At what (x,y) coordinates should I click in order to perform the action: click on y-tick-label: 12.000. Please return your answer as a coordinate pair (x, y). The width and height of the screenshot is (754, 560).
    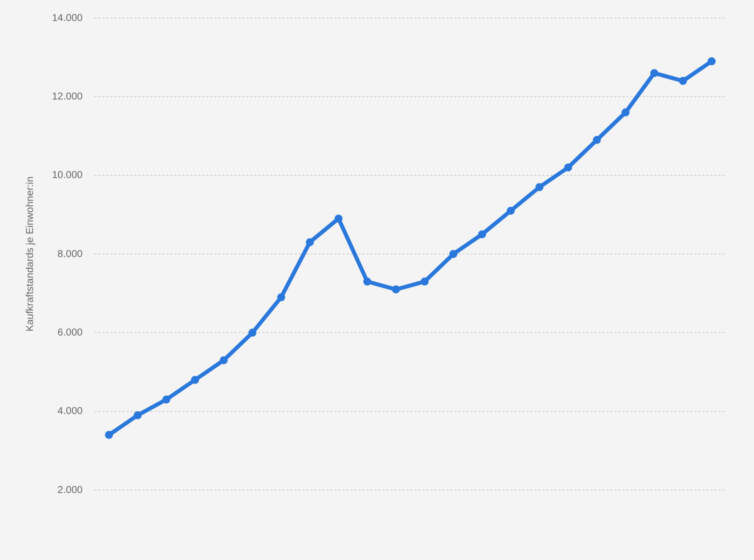
    Looking at the image, I should click on (68, 96).